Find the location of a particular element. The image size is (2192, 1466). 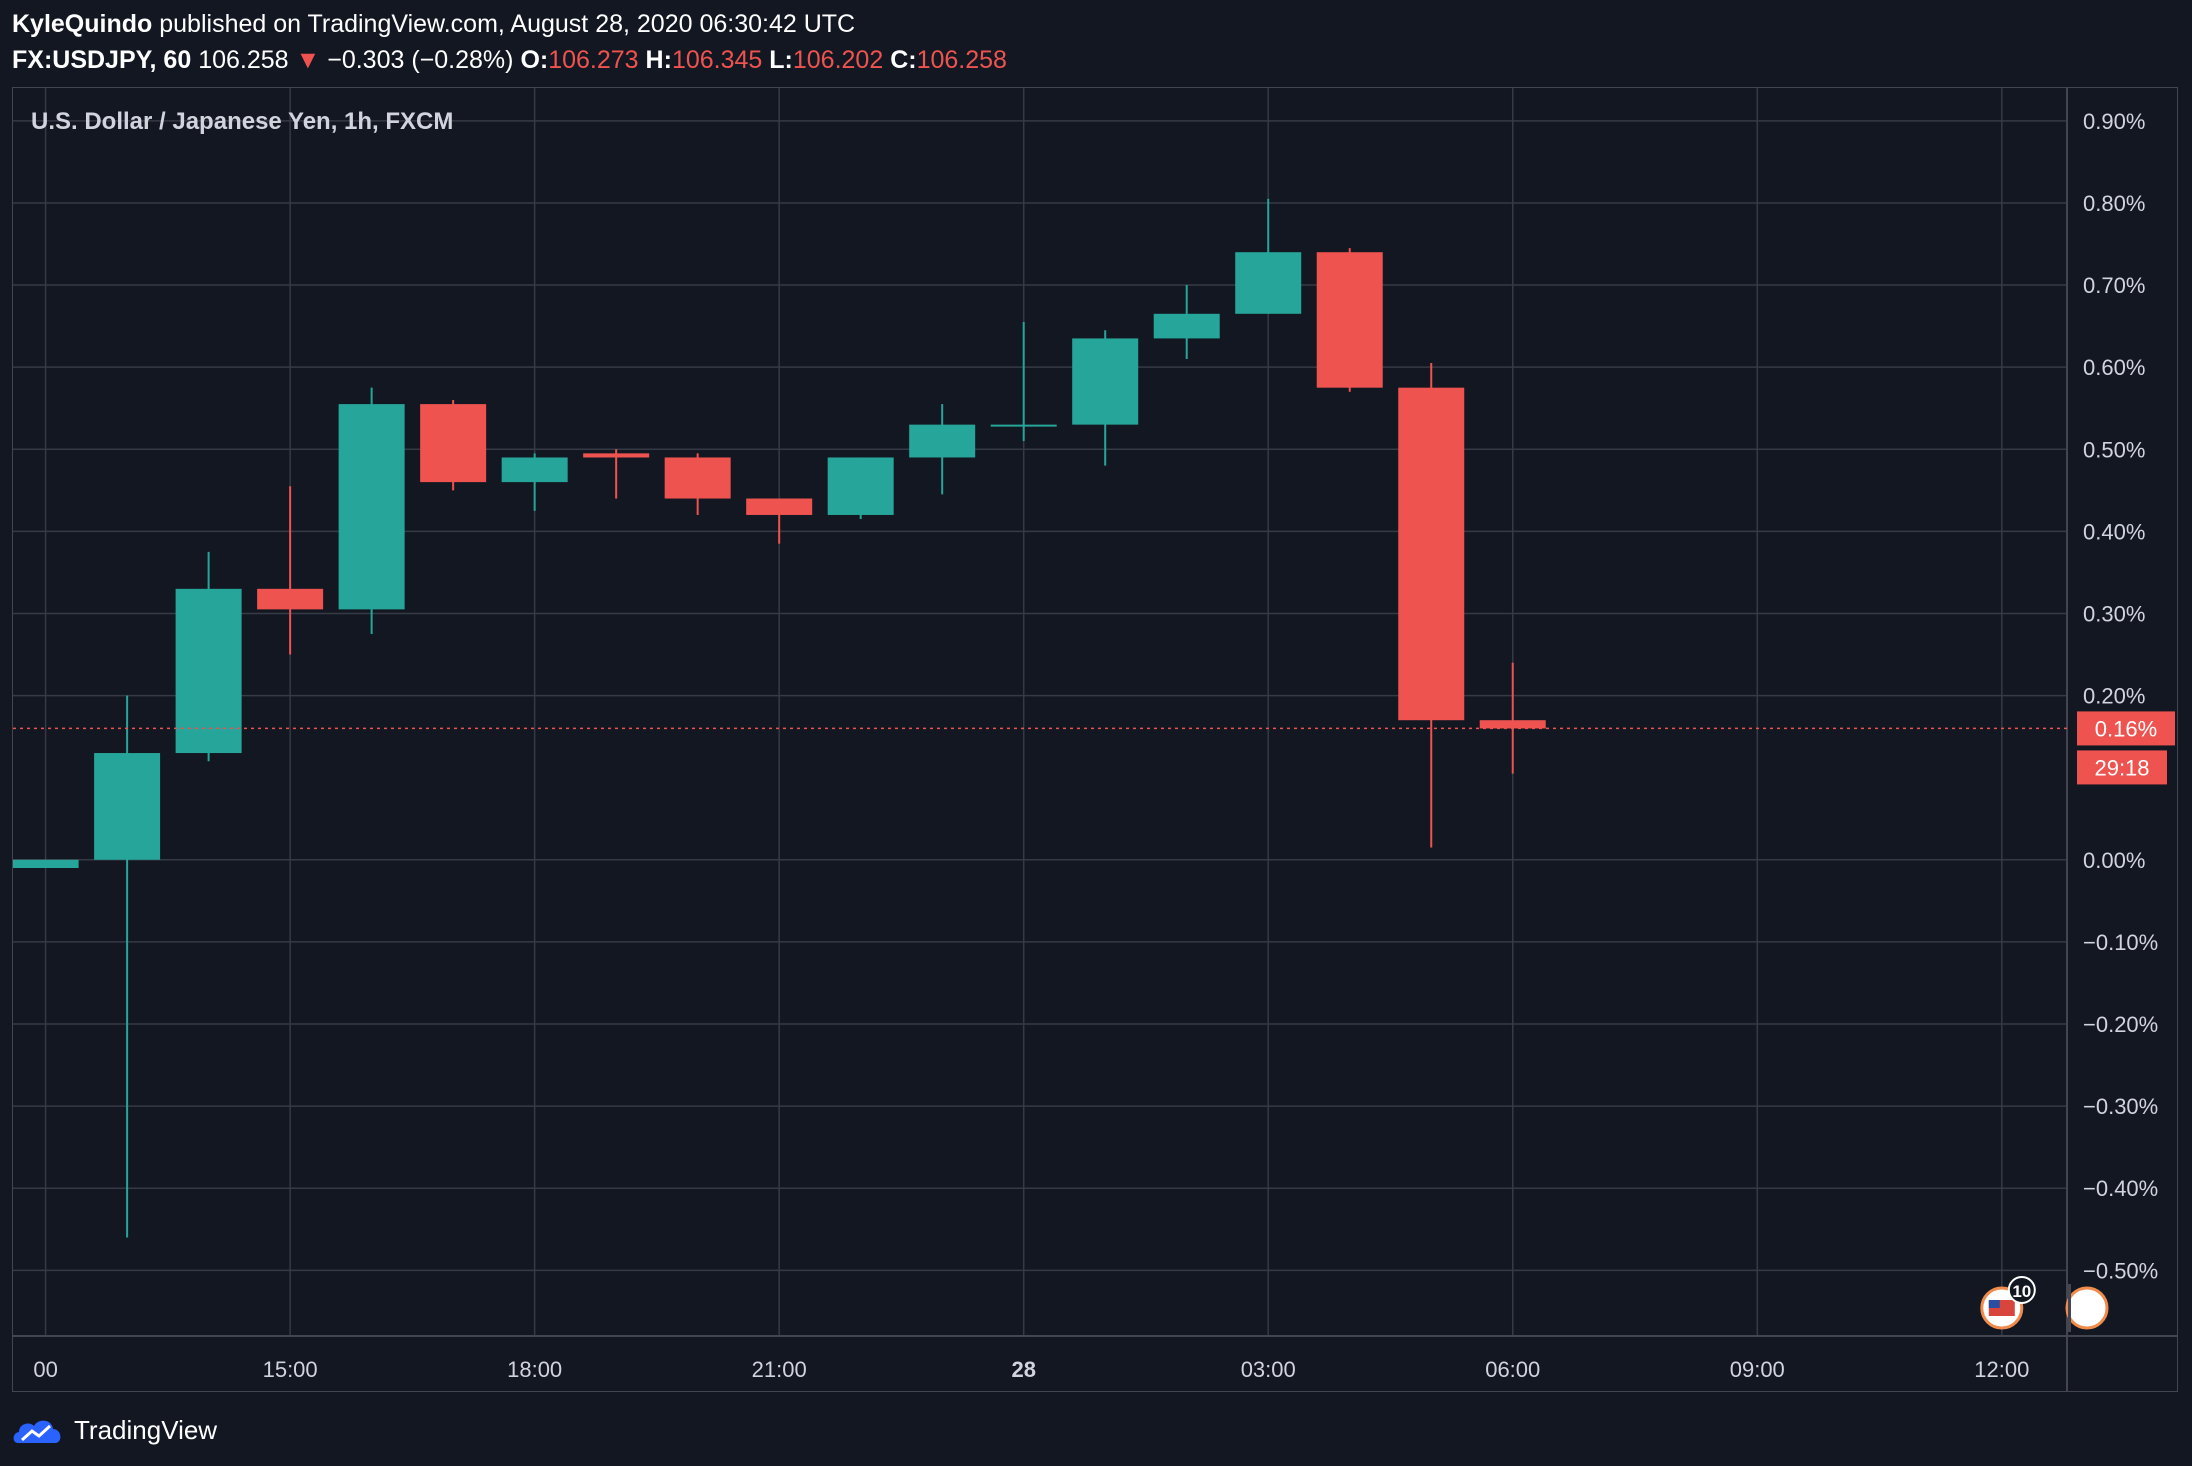

y-tick-label: 0.40% is located at coordinates (2114, 531).